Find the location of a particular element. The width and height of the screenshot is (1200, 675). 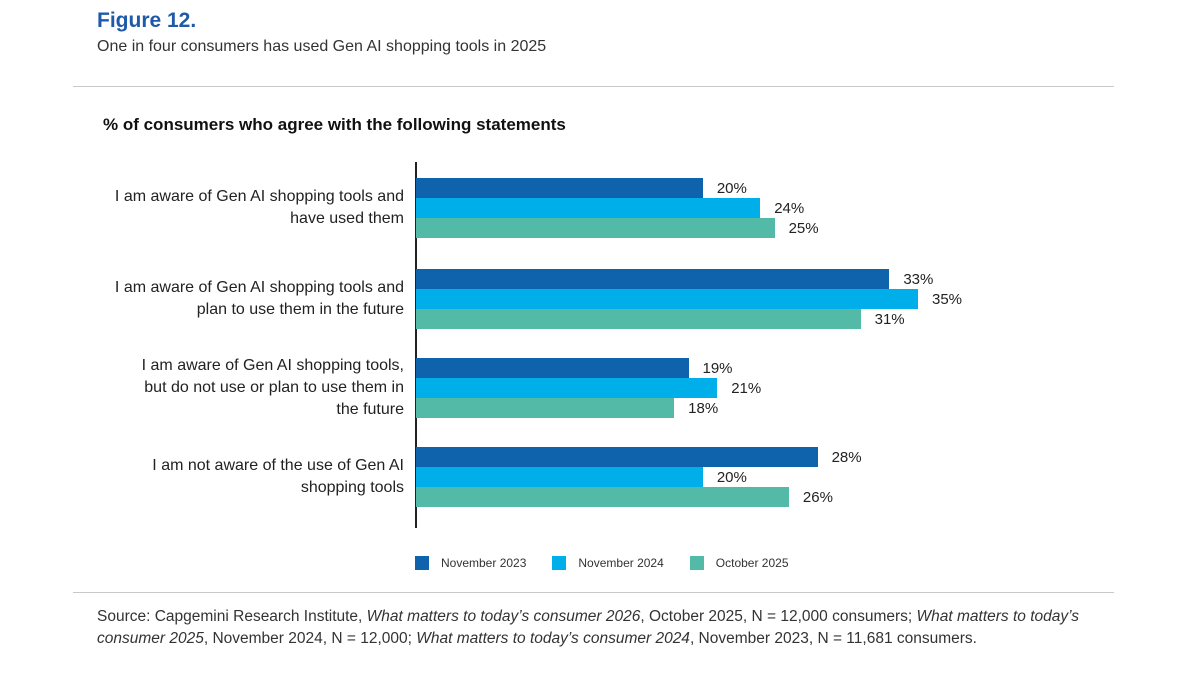

source-segment: What matters to today’s consumer 2026 is located at coordinates (503, 616).